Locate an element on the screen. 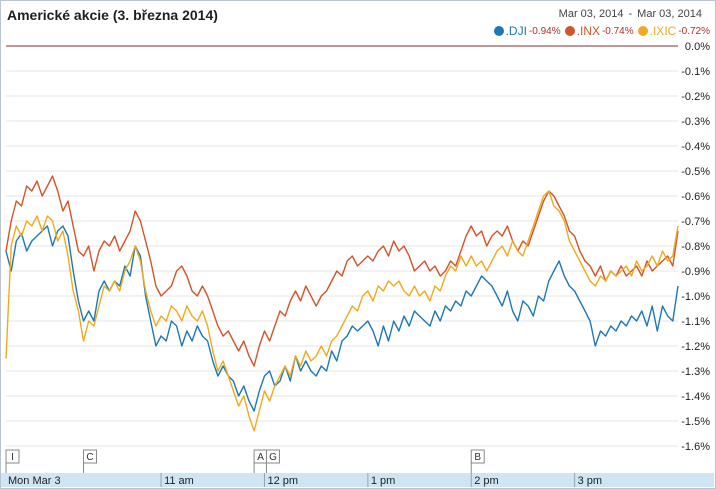  legend-item-dji: .DJI -0.94% is located at coordinates (527, 31).